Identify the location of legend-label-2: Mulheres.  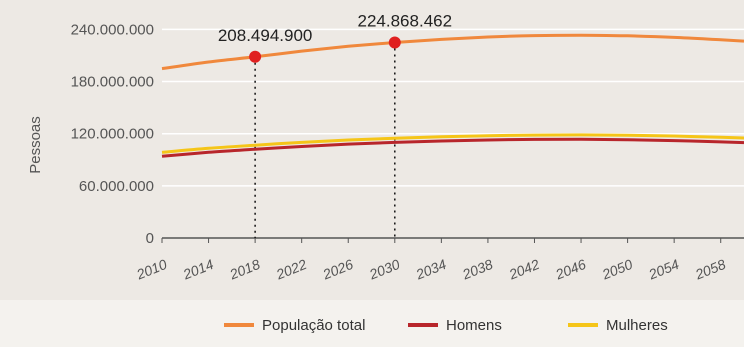
(637, 325).